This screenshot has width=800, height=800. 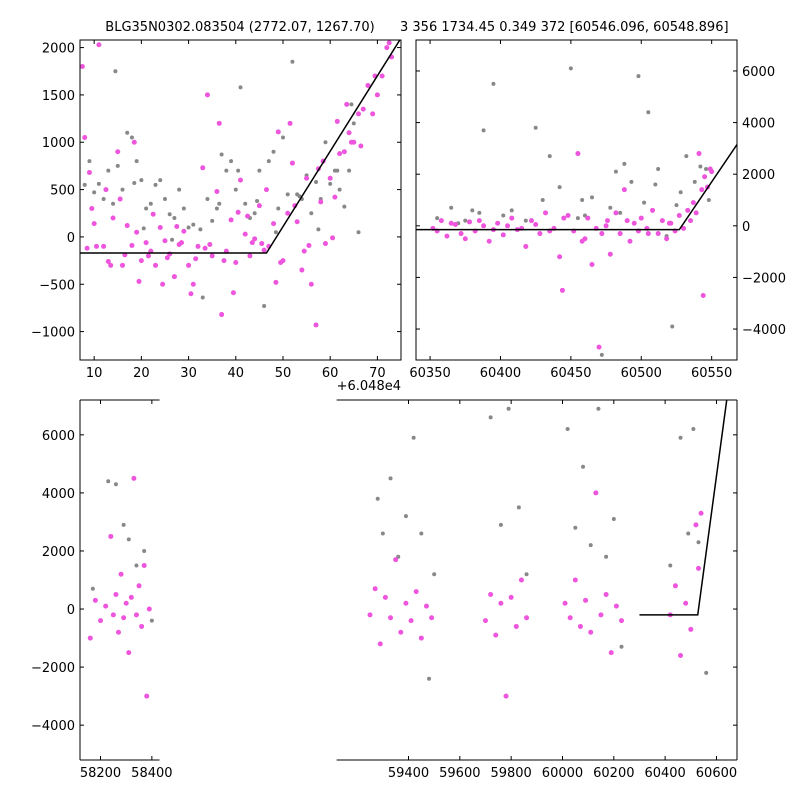 I want to click on y-tick-label: 1000, so click(x=58, y=143).